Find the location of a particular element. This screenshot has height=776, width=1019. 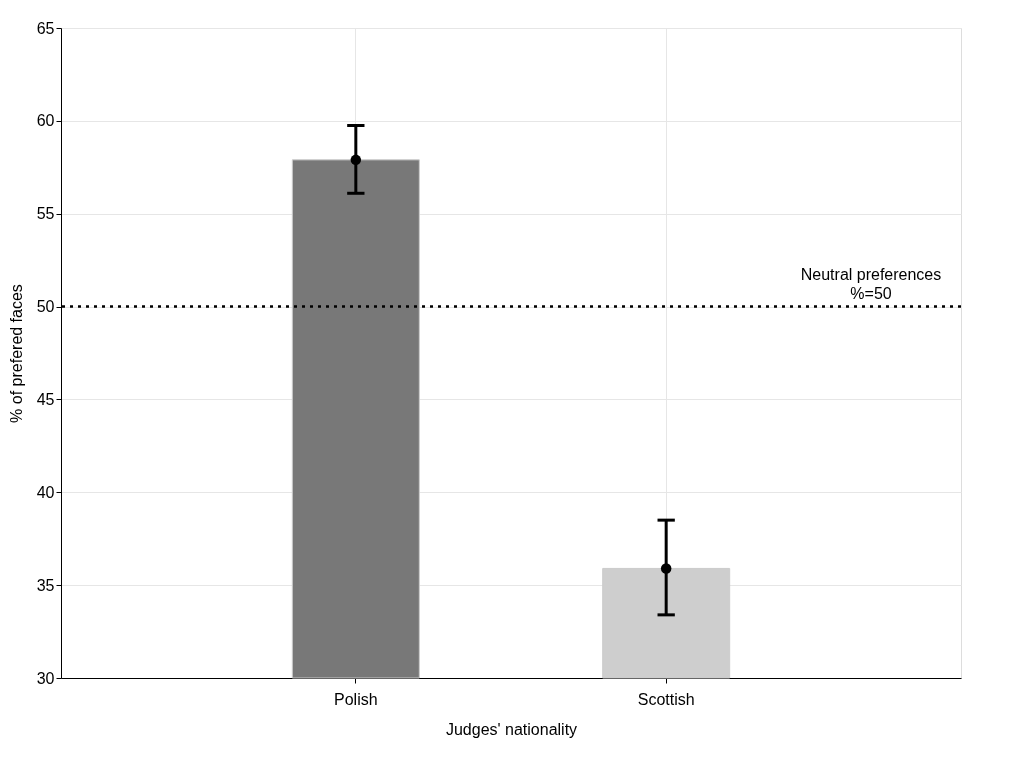

y-tick-label: 40 is located at coordinates (45, 492).